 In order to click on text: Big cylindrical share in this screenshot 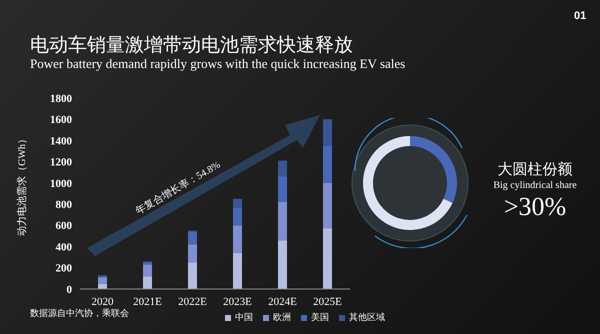, I will do `click(535, 185)`.